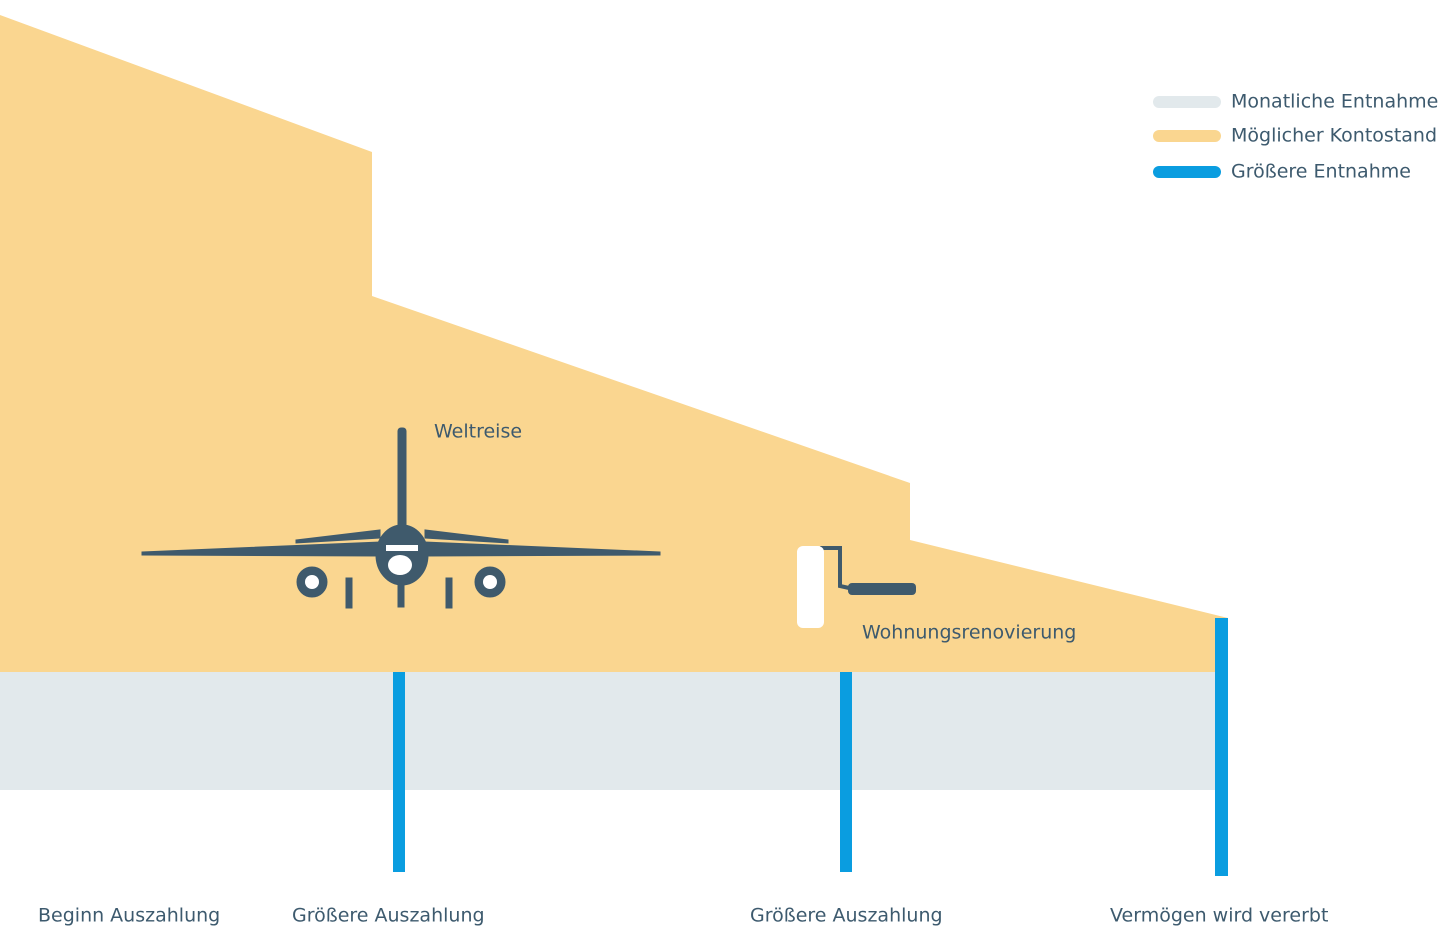 This screenshot has height=929, width=1454. Describe the element at coordinates (614, 731) in the screenshot. I see `monthly-band` at that location.